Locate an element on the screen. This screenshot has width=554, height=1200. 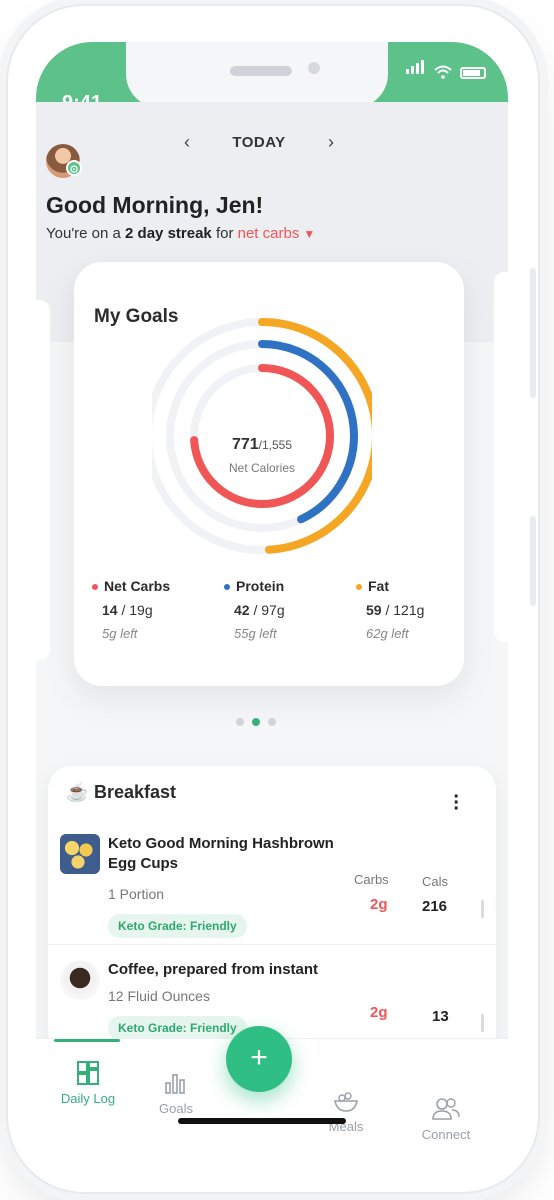
tab-goals: Goals is located at coordinates (176, 1093).